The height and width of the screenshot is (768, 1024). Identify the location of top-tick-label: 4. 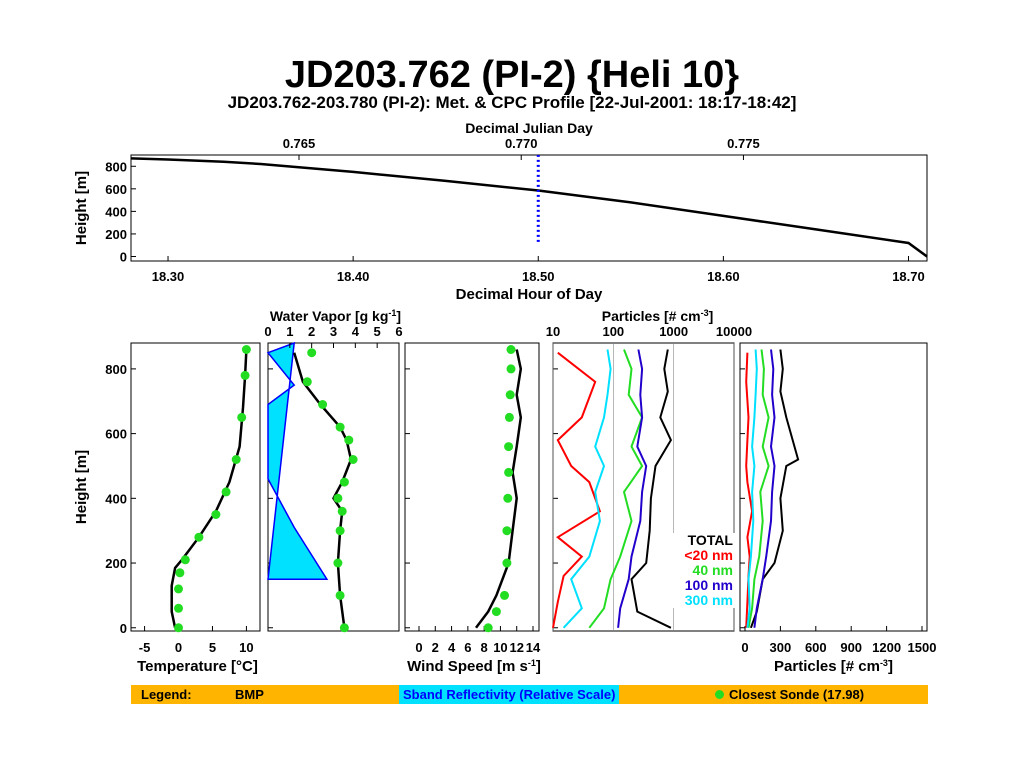
(356, 331).